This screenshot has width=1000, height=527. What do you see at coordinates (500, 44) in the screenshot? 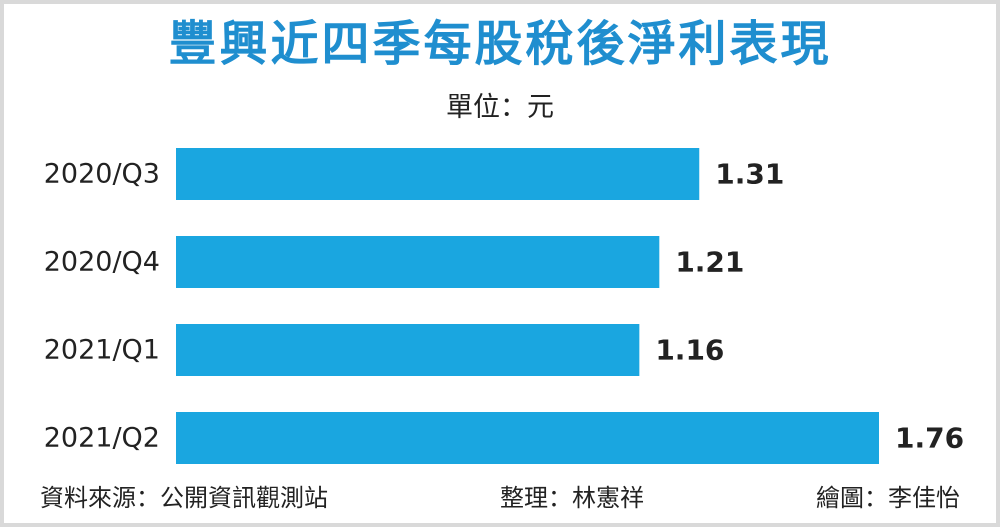
I see `chart-title: 豐興近四季每股稅後淨利表現` at bounding box center [500, 44].